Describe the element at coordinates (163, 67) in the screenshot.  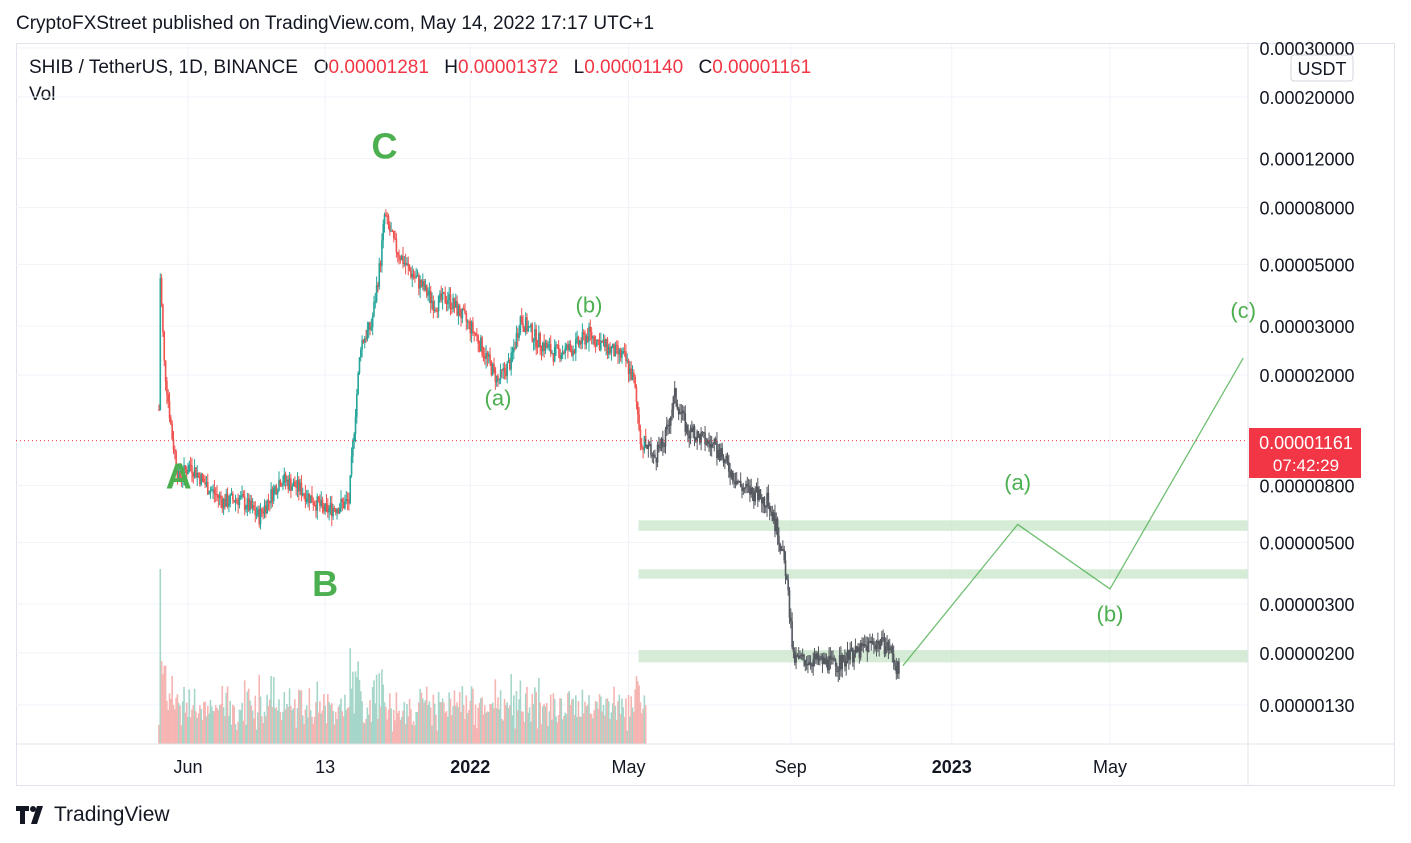
I see `symbol-name: SHIB / TetherUS, 1D, BINANCE` at that location.